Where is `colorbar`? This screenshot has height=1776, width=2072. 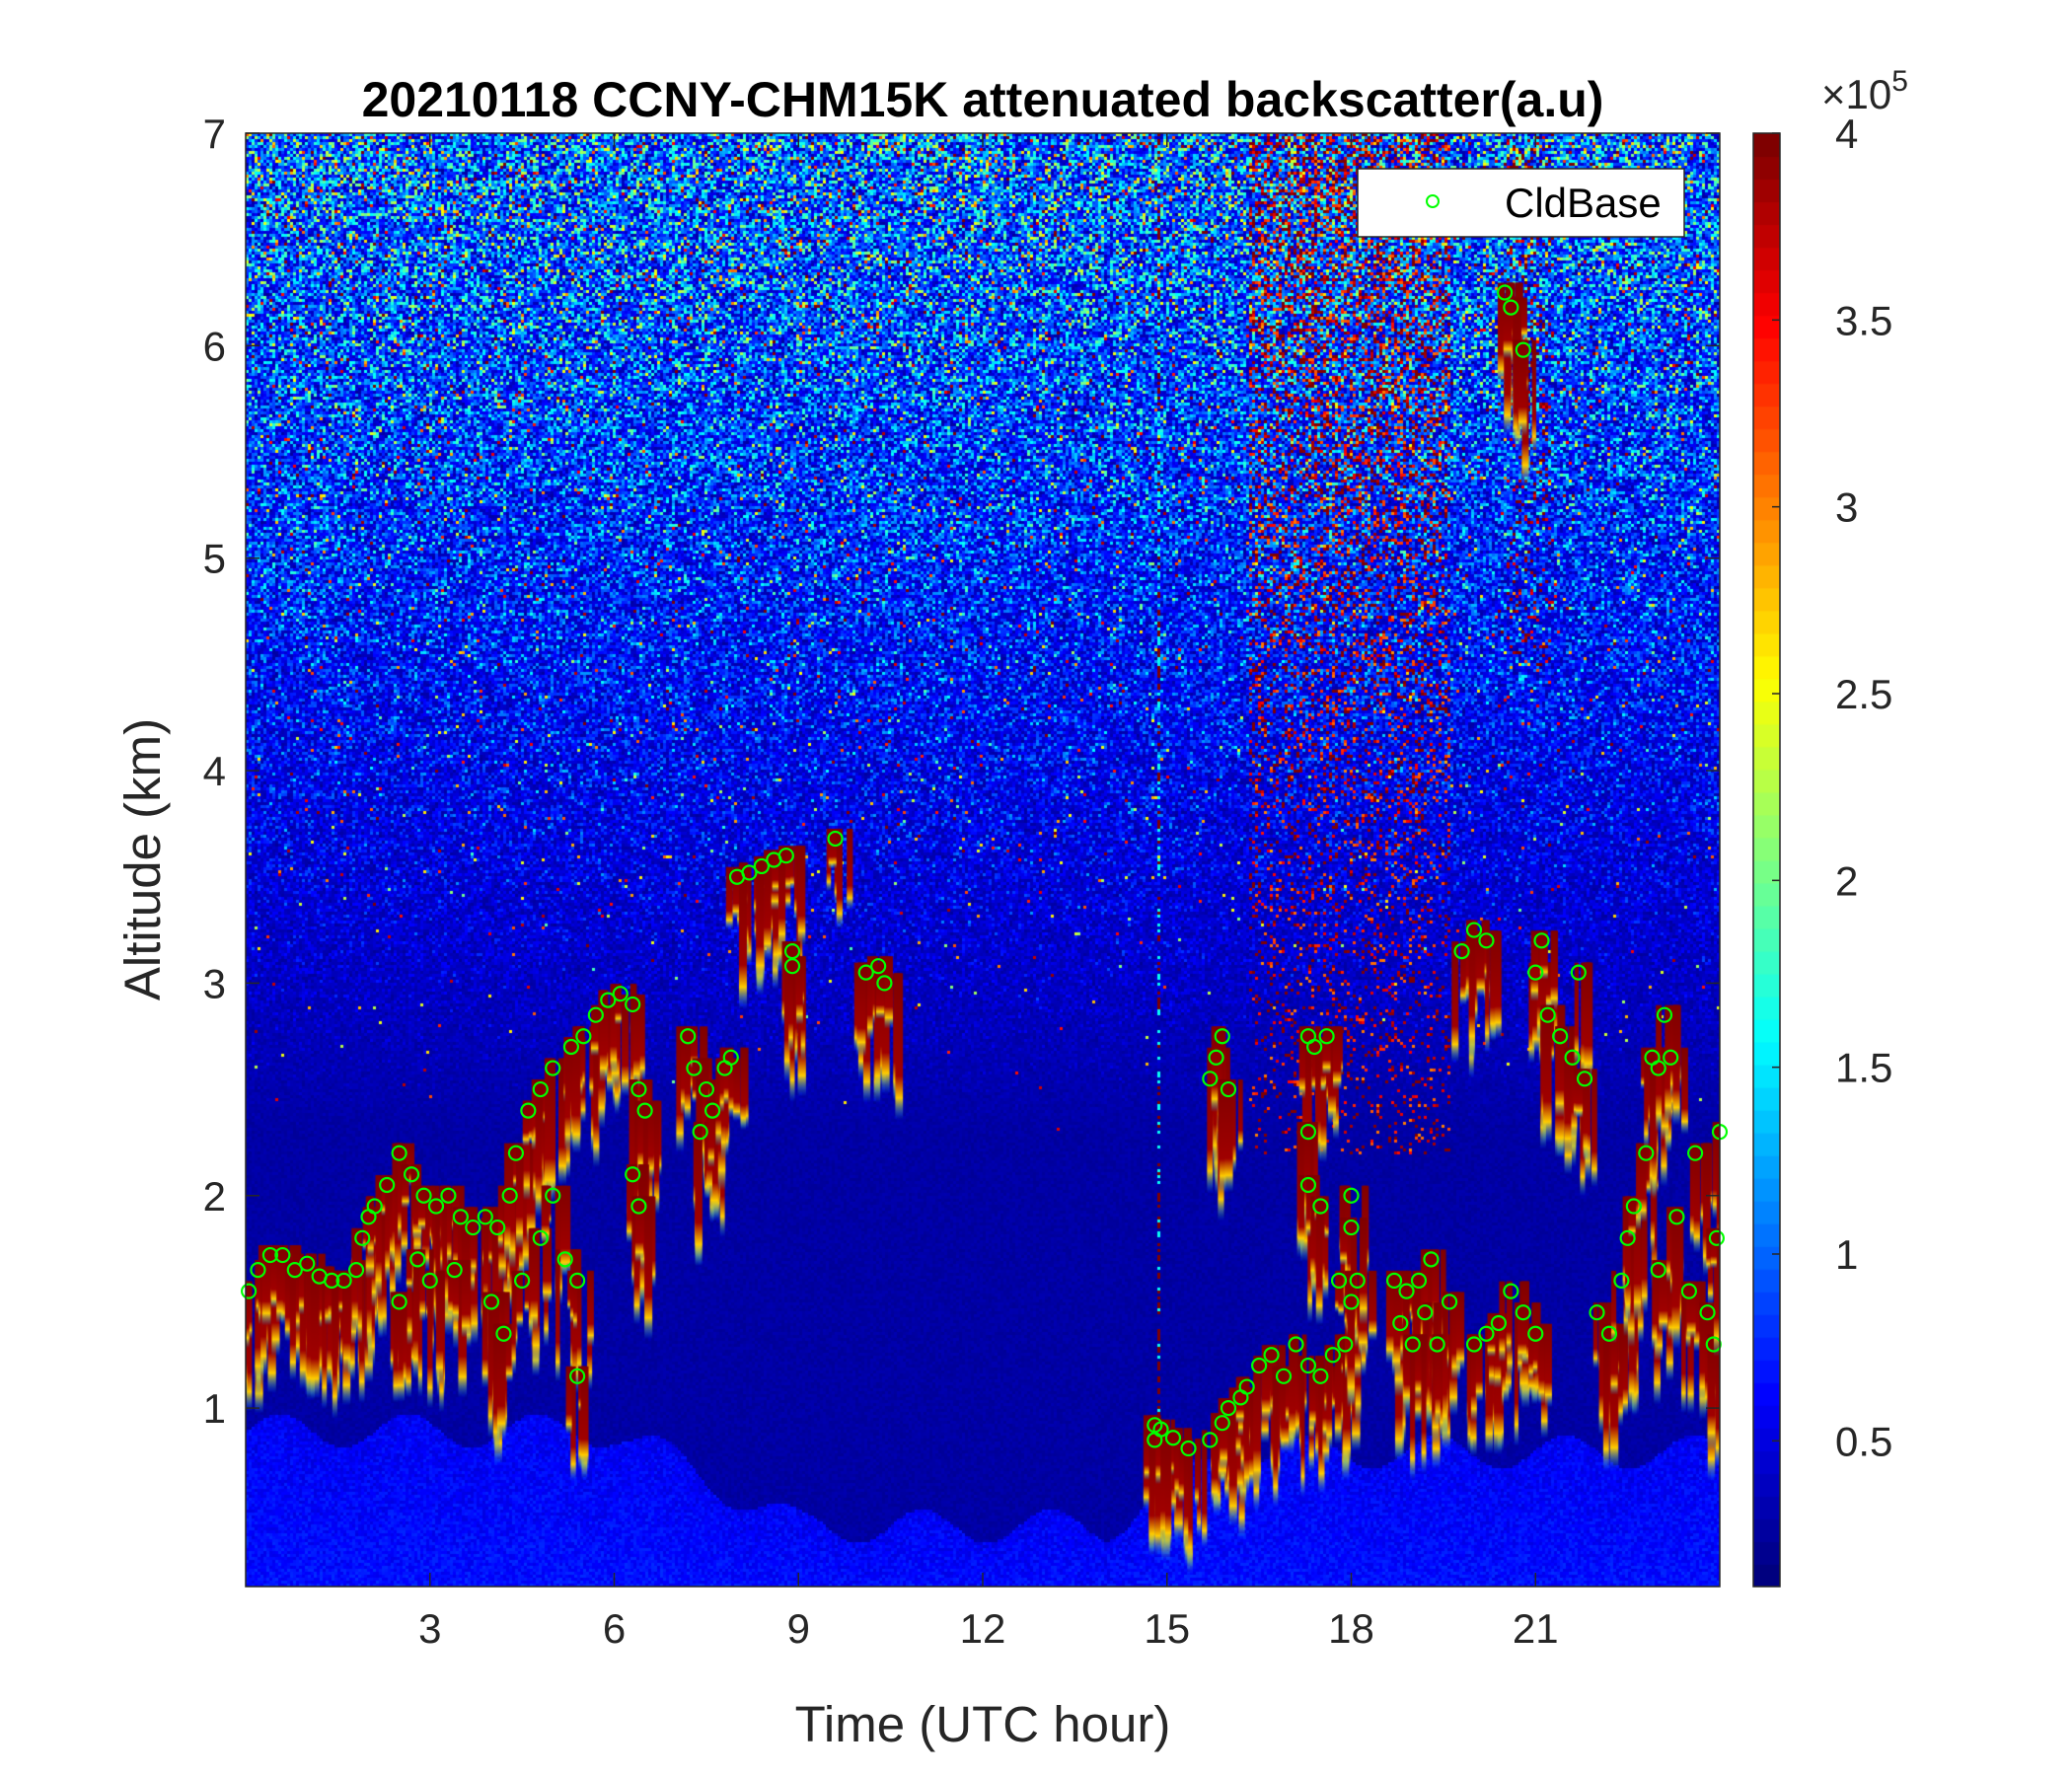 colorbar is located at coordinates (1766, 860).